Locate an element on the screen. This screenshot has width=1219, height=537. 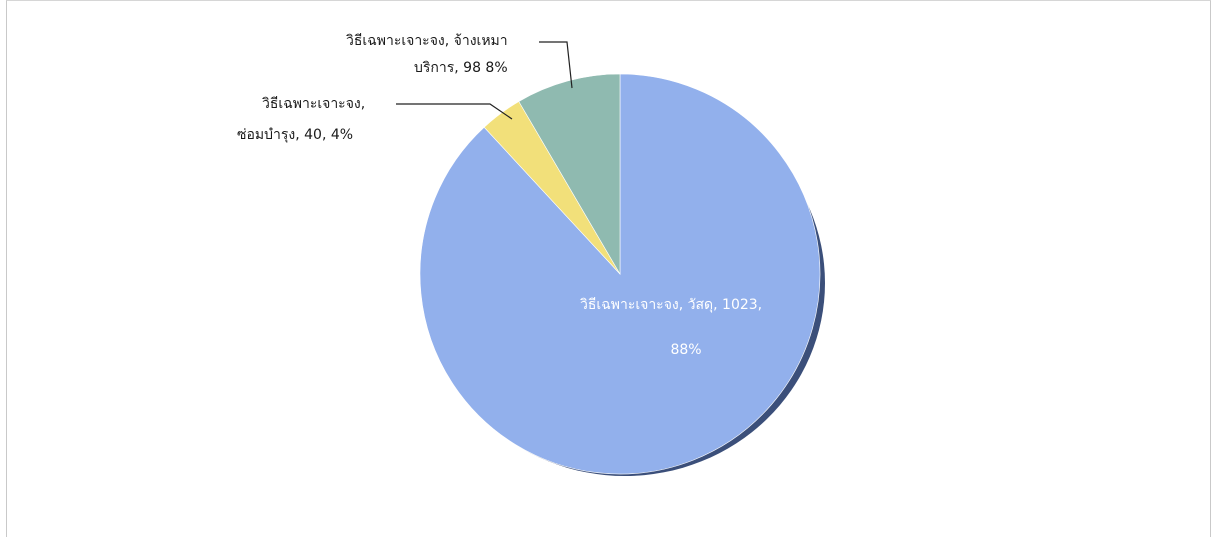
slice-label-1-line1: วิธีเฉพาะเจาะจง, is located at coordinates (313, 104).